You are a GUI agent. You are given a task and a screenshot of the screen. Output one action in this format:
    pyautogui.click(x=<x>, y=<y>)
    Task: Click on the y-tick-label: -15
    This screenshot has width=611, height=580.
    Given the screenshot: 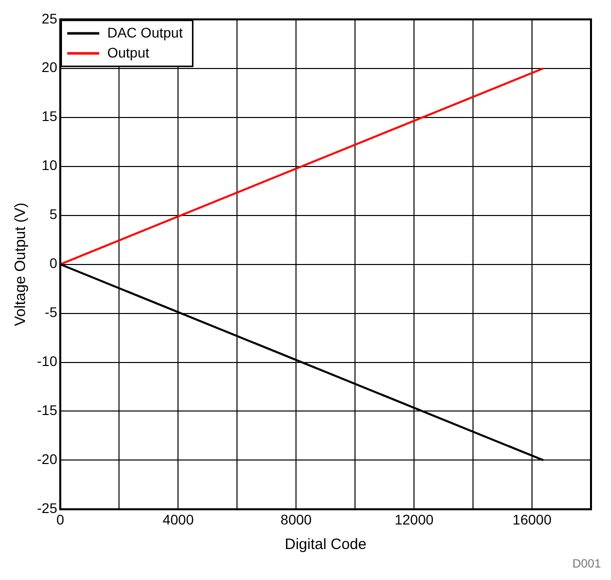 What is the action you would take?
    pyautogui.click(x=47, y=410)
    